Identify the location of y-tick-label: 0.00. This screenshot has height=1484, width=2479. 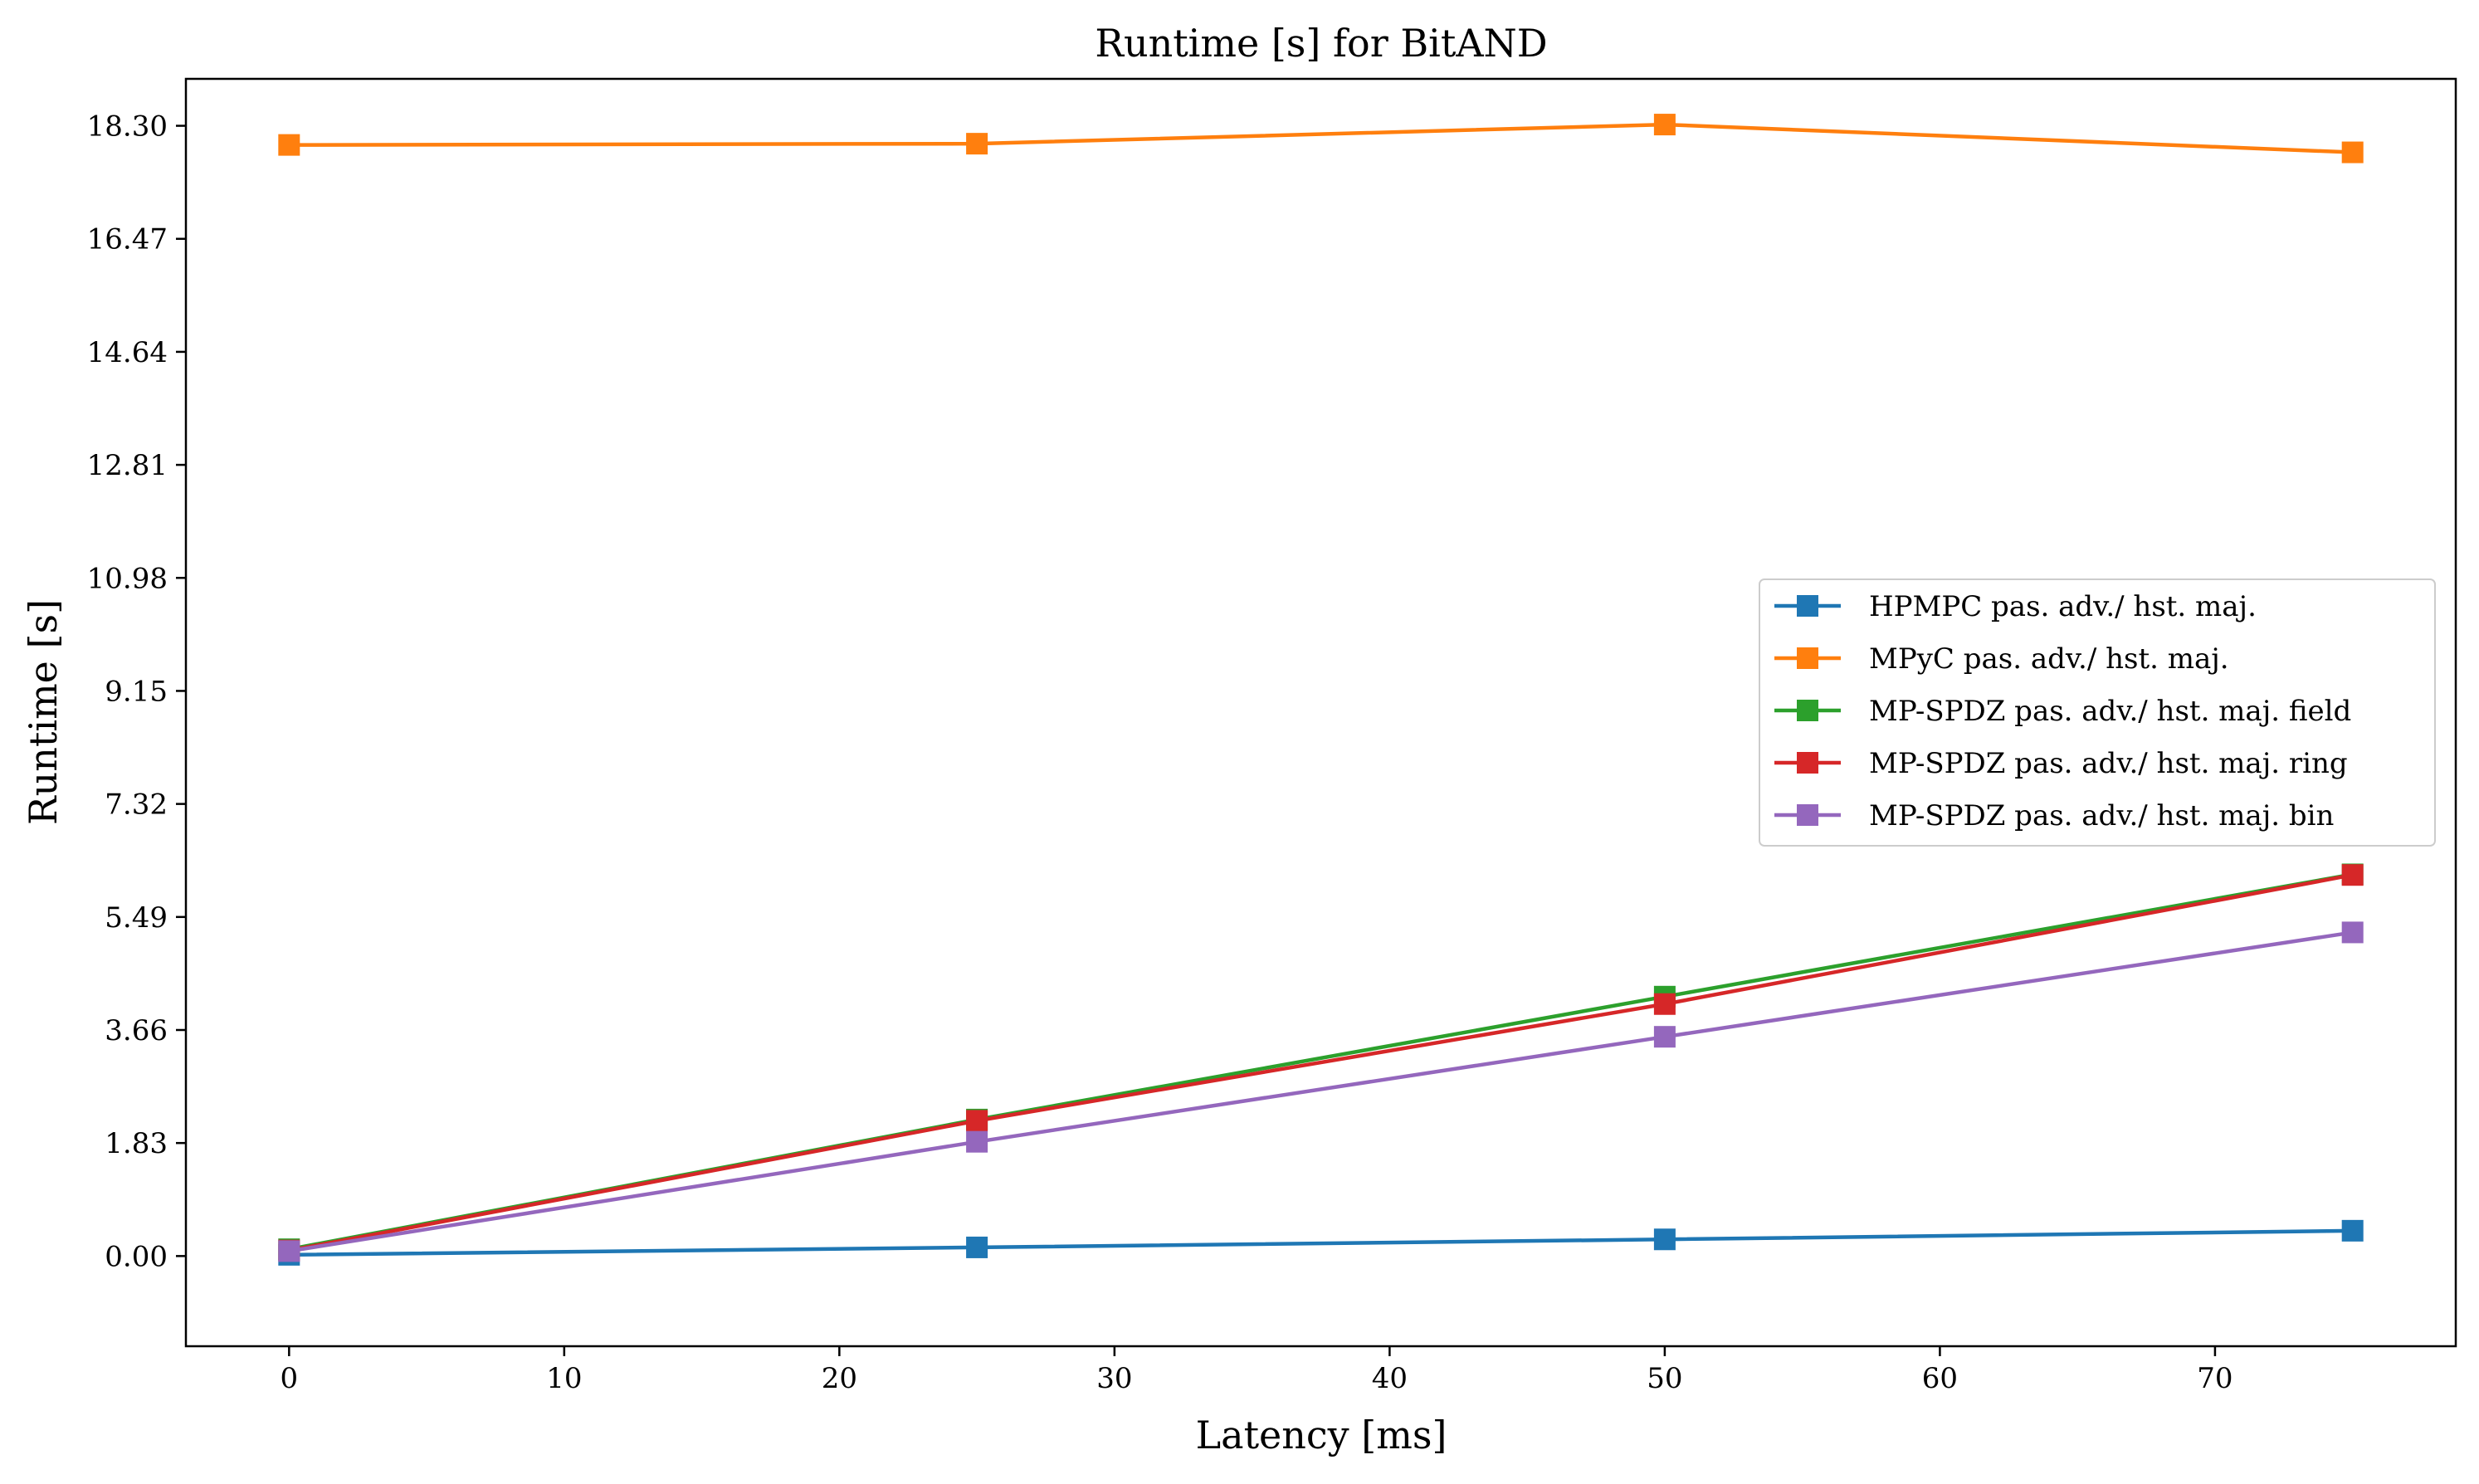
(136, 1256).